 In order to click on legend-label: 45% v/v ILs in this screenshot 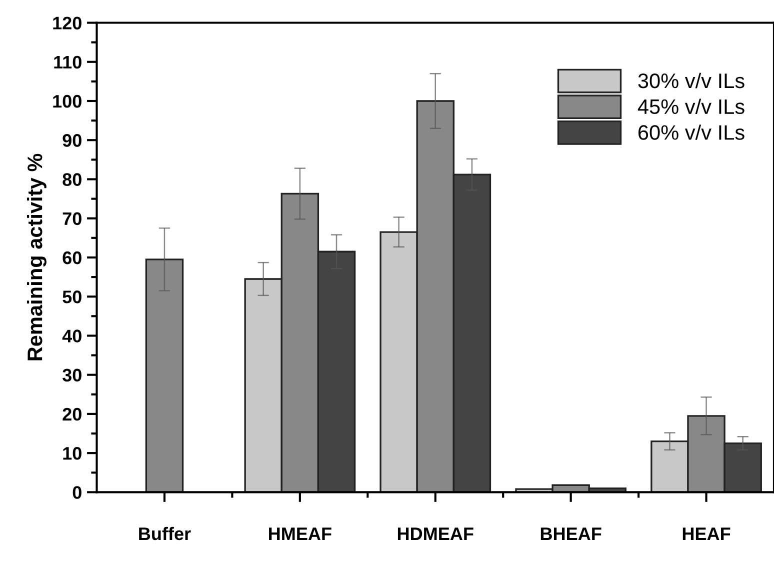, I will do `click(691, 106)`.